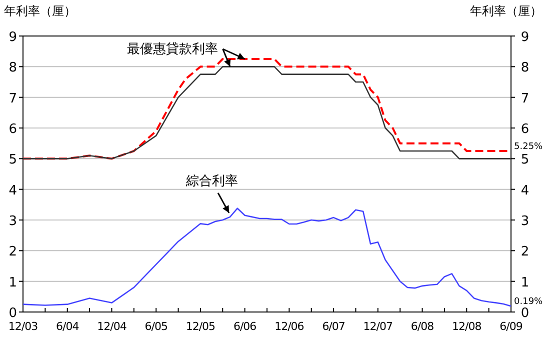 The height and width of the screenshot is (341, 546). Describe the element at coordinates (289, 326) in the screenshot. I see `x-tick-label: 12/06` at that location.